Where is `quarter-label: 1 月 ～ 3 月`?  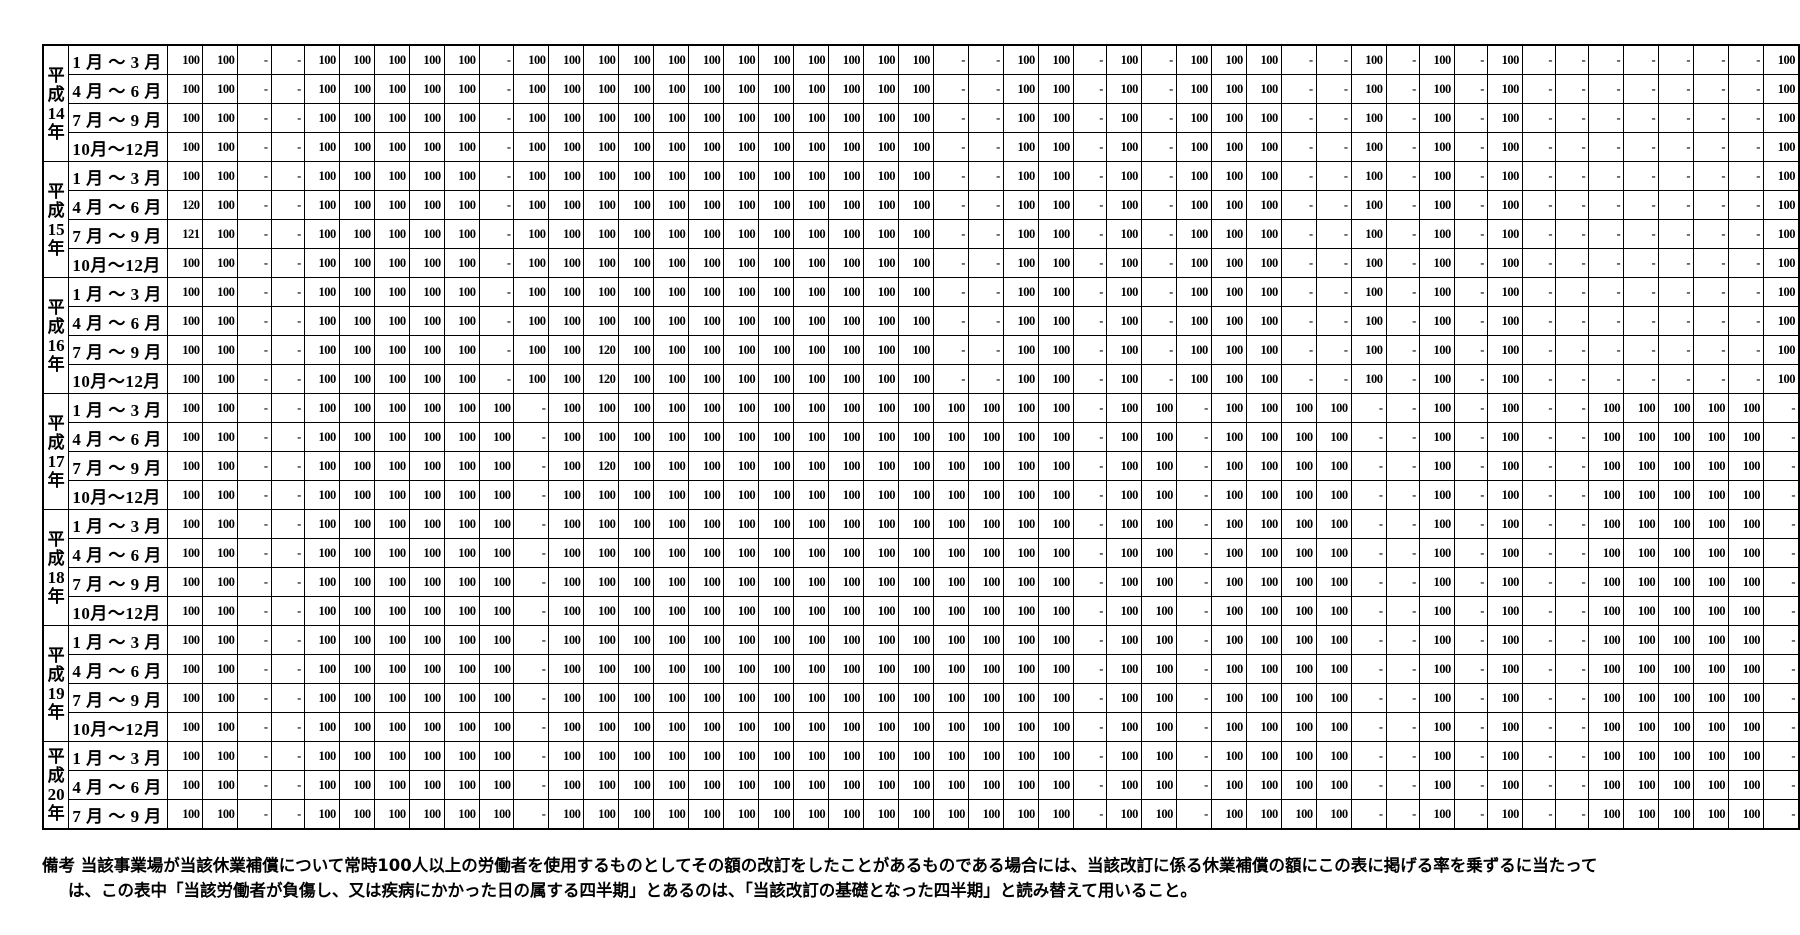
quarter-label: 1 月 ～ 3 月 is located at coordinates (118, 408).